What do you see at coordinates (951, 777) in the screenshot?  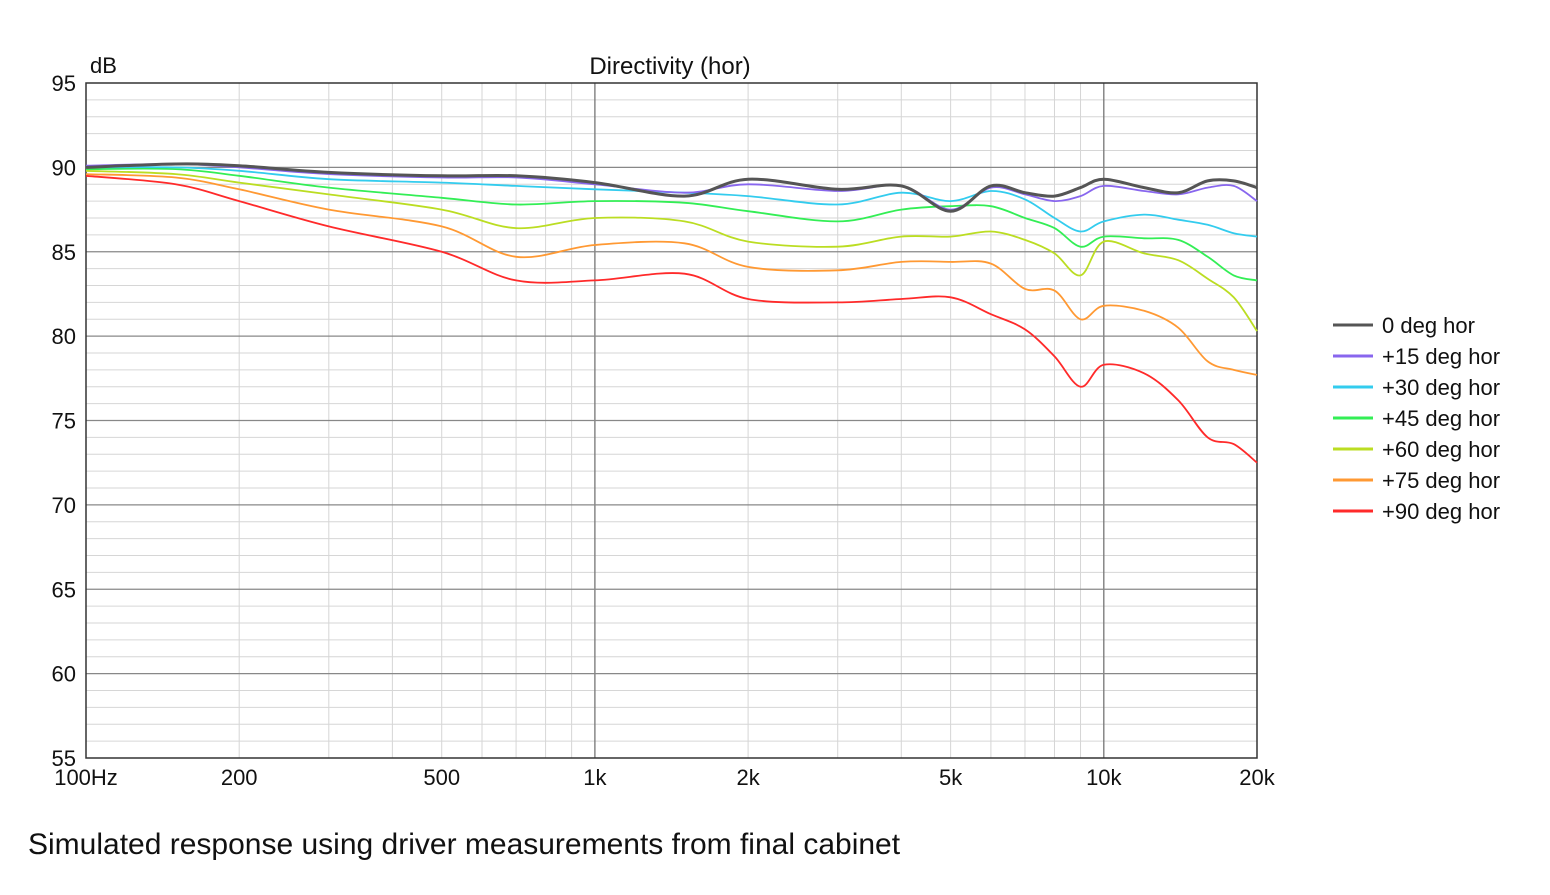 I see `x-tick-label: 5k` at bounding box center [951, 777].